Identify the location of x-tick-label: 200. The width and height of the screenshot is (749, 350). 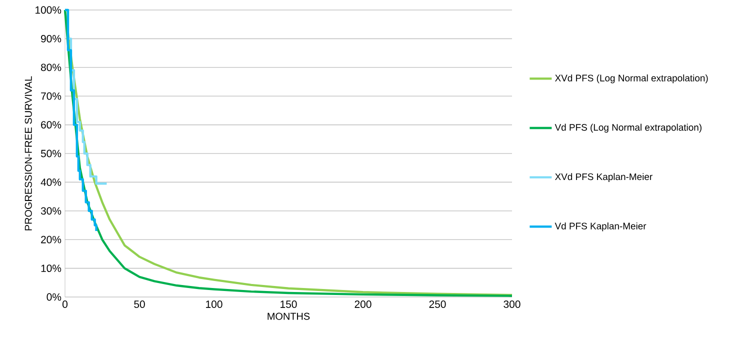
(363, 304).